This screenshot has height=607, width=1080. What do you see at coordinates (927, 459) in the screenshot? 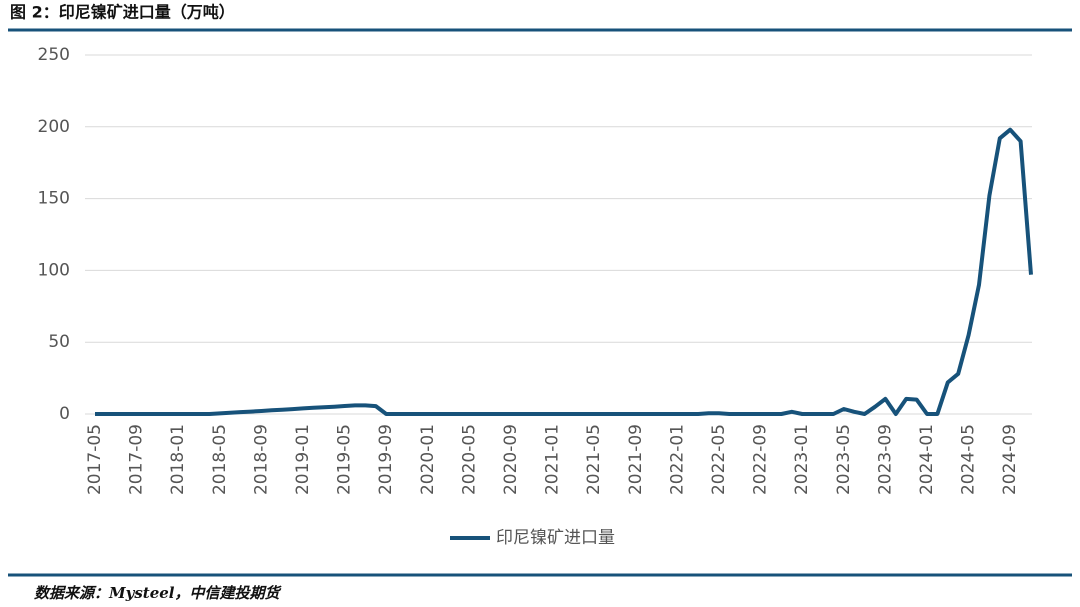
I see `x-tick-label: 2024-01` at bounding box center [927, 459].